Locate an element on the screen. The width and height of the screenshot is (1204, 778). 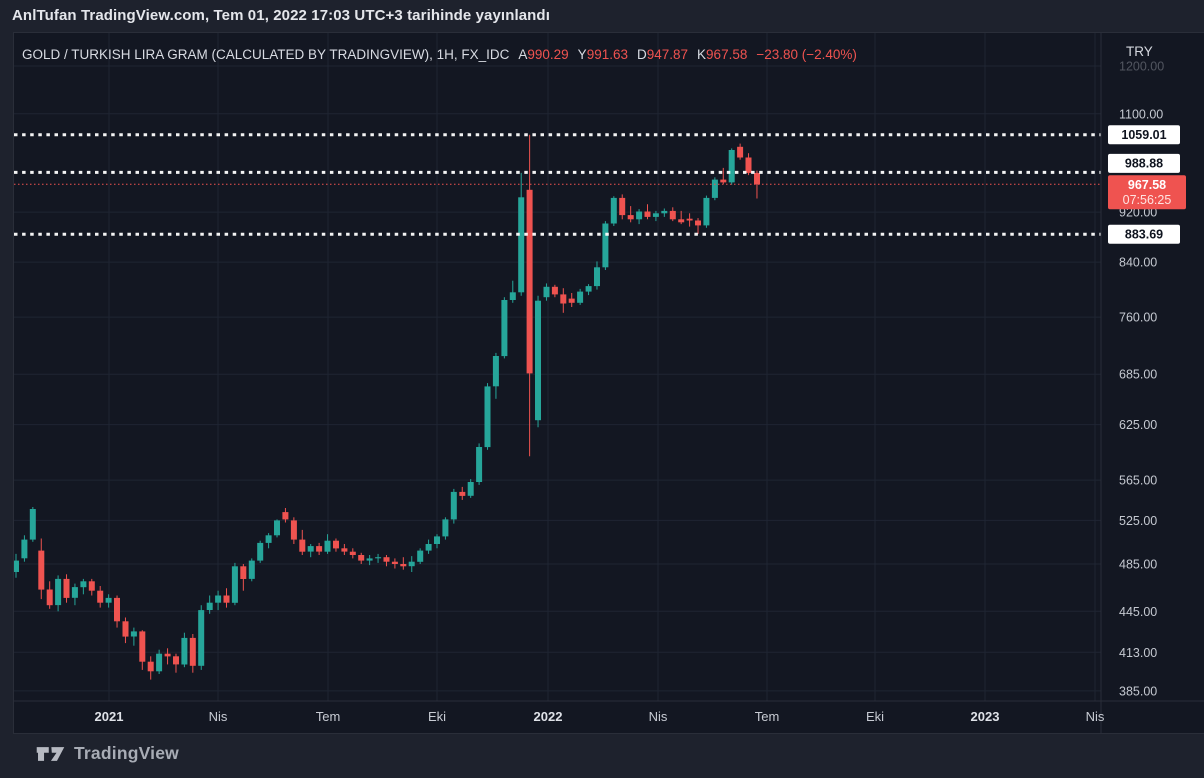
axis-currency-label: TRY is located at coordinates (1139, 51).